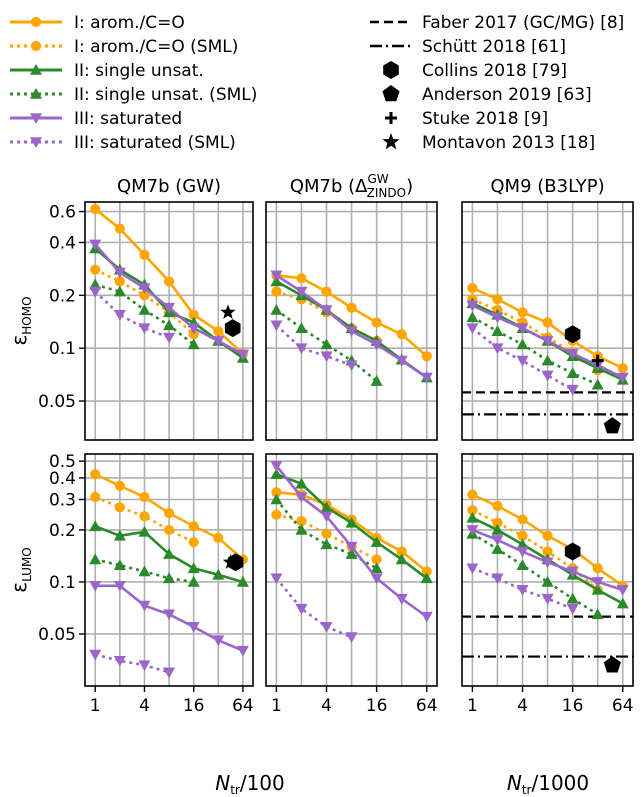 The height and width of the screenshot is (797, 643). What do you see at coordinates (36, 69) in the screenshot?
I see `legend-marker-triangle-up` at bounding box center [36, 69].